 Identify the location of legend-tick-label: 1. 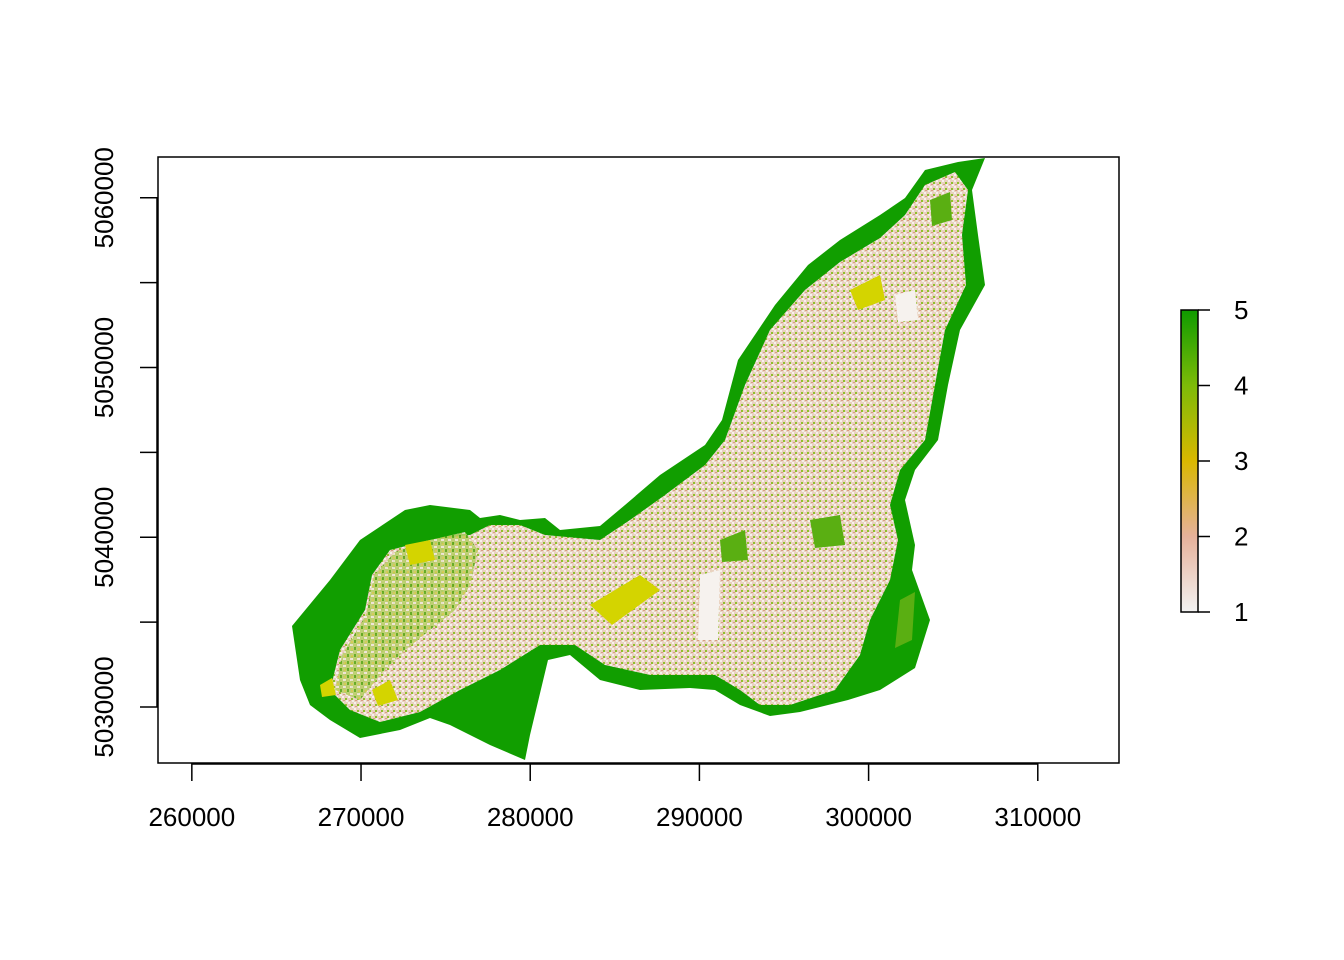
(1241, 612).